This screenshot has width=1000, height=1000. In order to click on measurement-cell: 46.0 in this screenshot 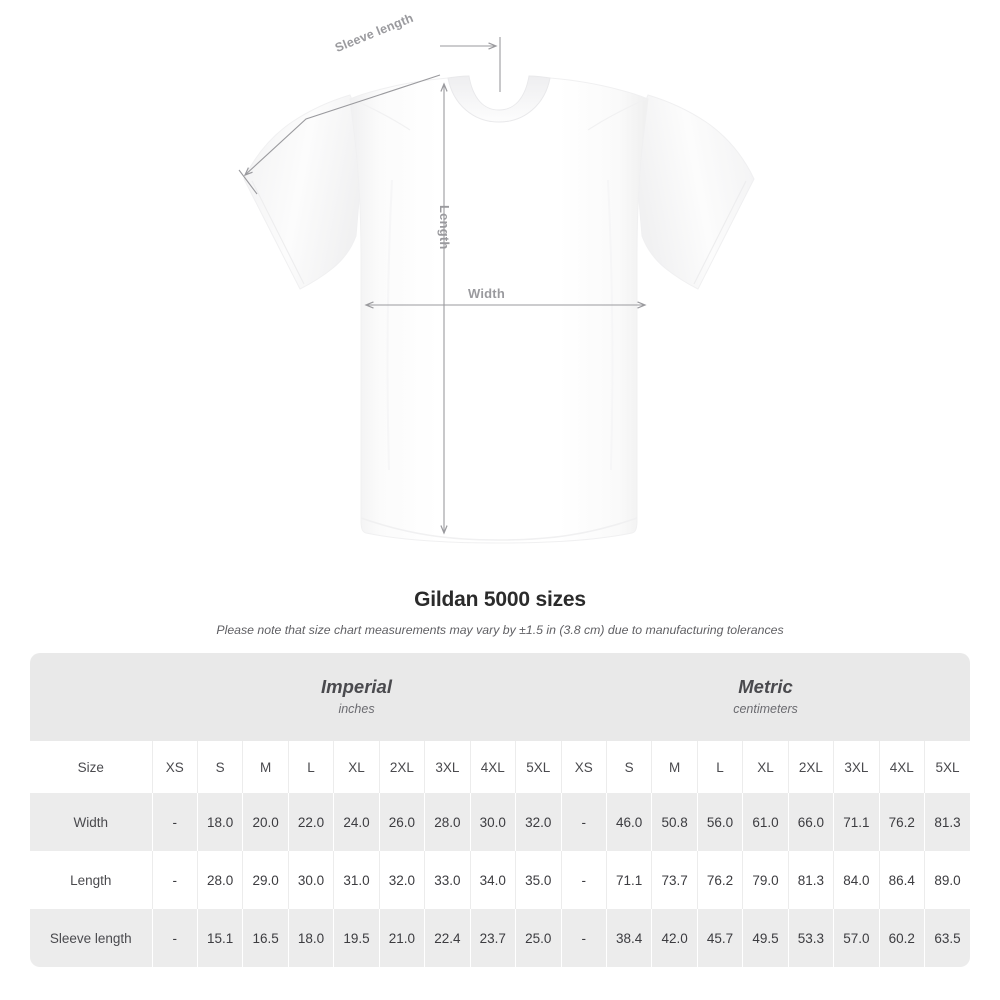, I will do `click(628, 822)`.